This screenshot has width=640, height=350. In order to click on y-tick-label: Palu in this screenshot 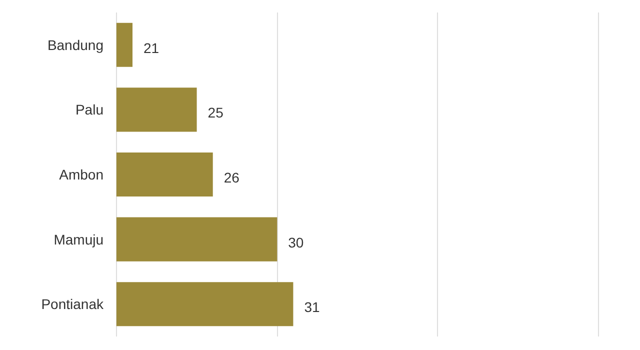, I will do `click(89, 110)`.